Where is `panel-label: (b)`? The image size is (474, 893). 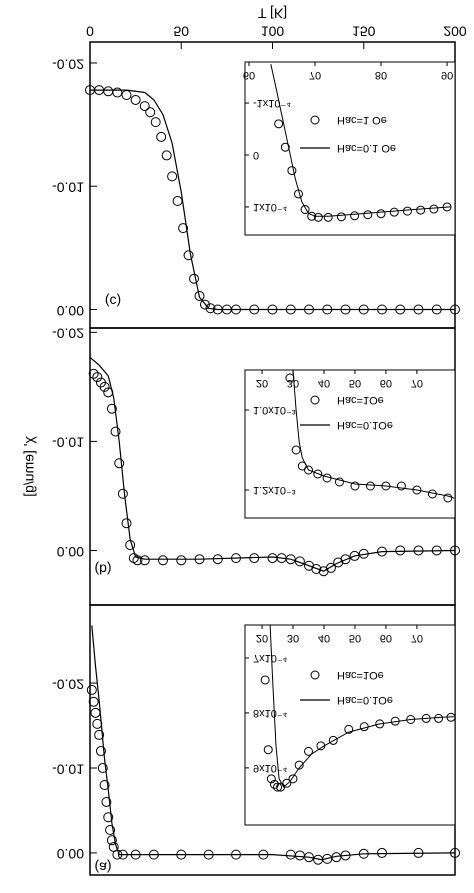 panel-label: (b) is located at coordinates (102, 569).